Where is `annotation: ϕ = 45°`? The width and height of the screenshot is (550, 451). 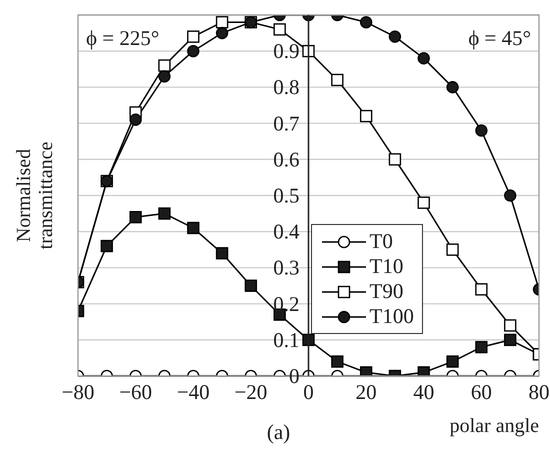
annotation: ϕ = 45° is located at coordinates (499, 38).